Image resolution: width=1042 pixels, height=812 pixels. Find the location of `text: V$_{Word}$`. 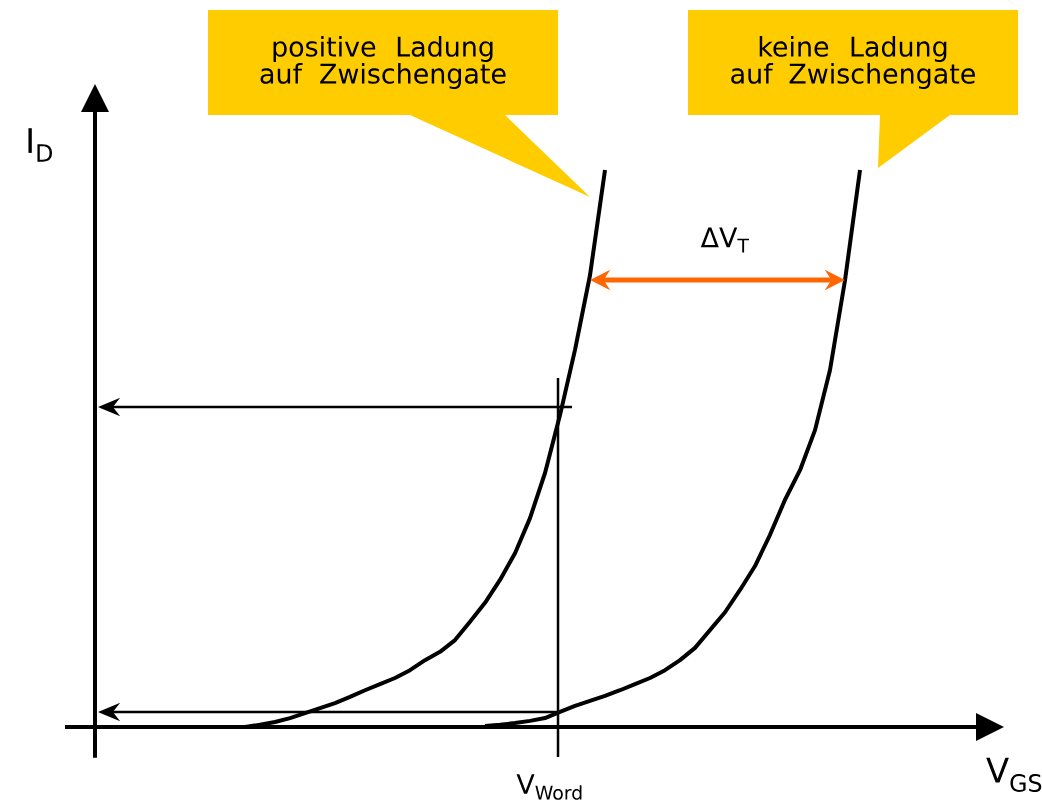

text: V$_{Word}$ is located at coordinates (549, 787).